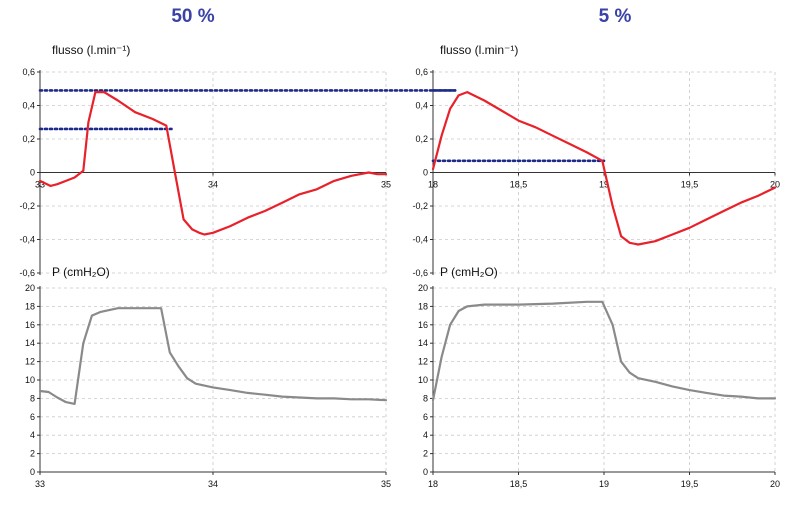 This screenshot has height=510, width=800. Describe the element at coordinates (192, 16) in the screenshot. I see `chart-title: 50 %` at that location.